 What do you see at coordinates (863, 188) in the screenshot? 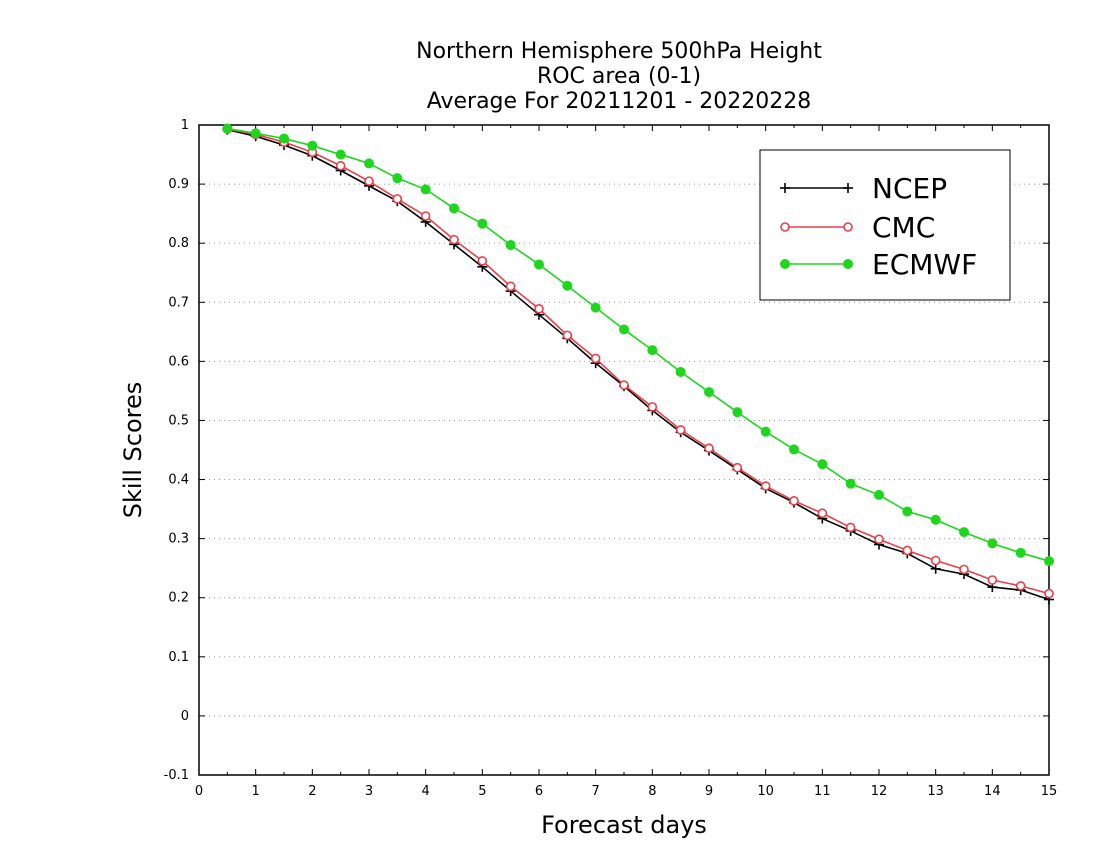
I see `legend-entry-ncep: NCEP` at bounding box center [863, 188].